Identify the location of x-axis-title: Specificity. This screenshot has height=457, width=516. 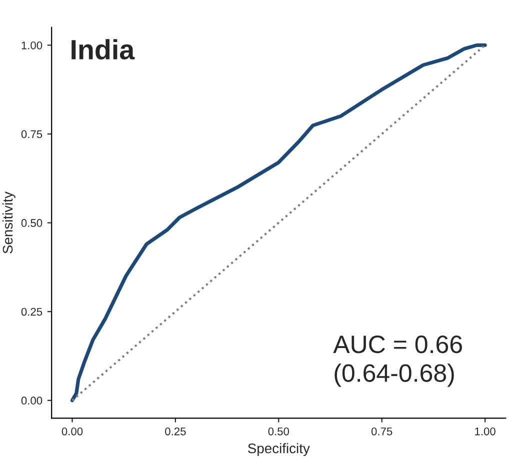
(279, 449).